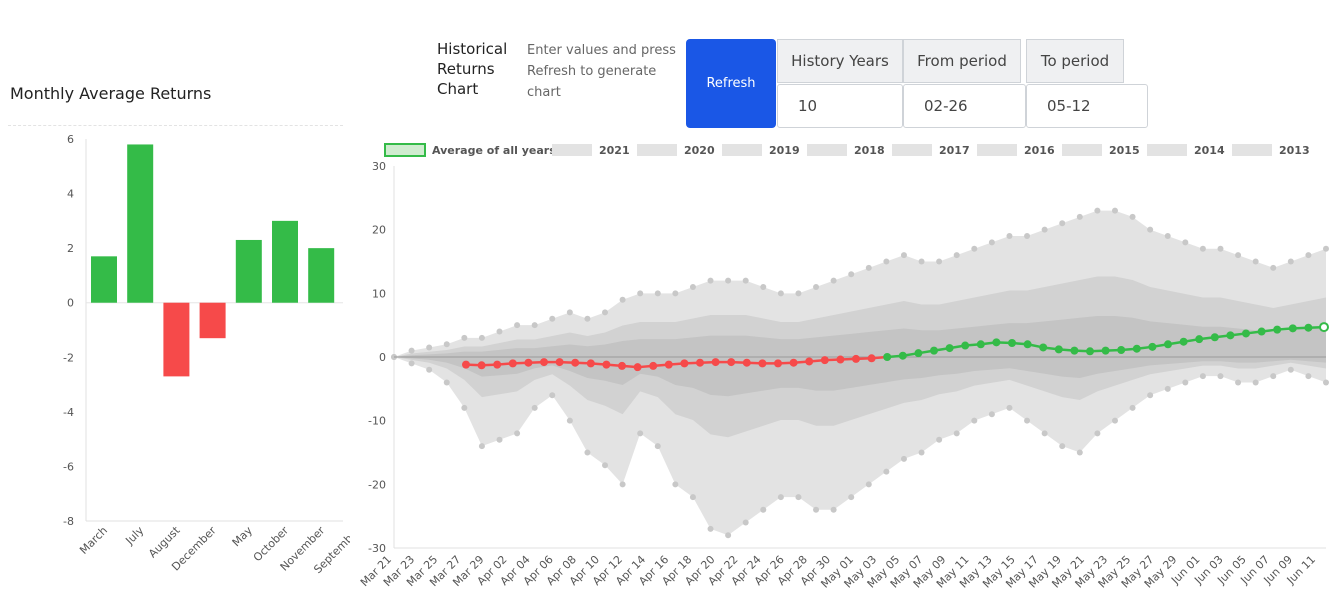  I want to click on legend-swatch-2015, so click(1082, 150).